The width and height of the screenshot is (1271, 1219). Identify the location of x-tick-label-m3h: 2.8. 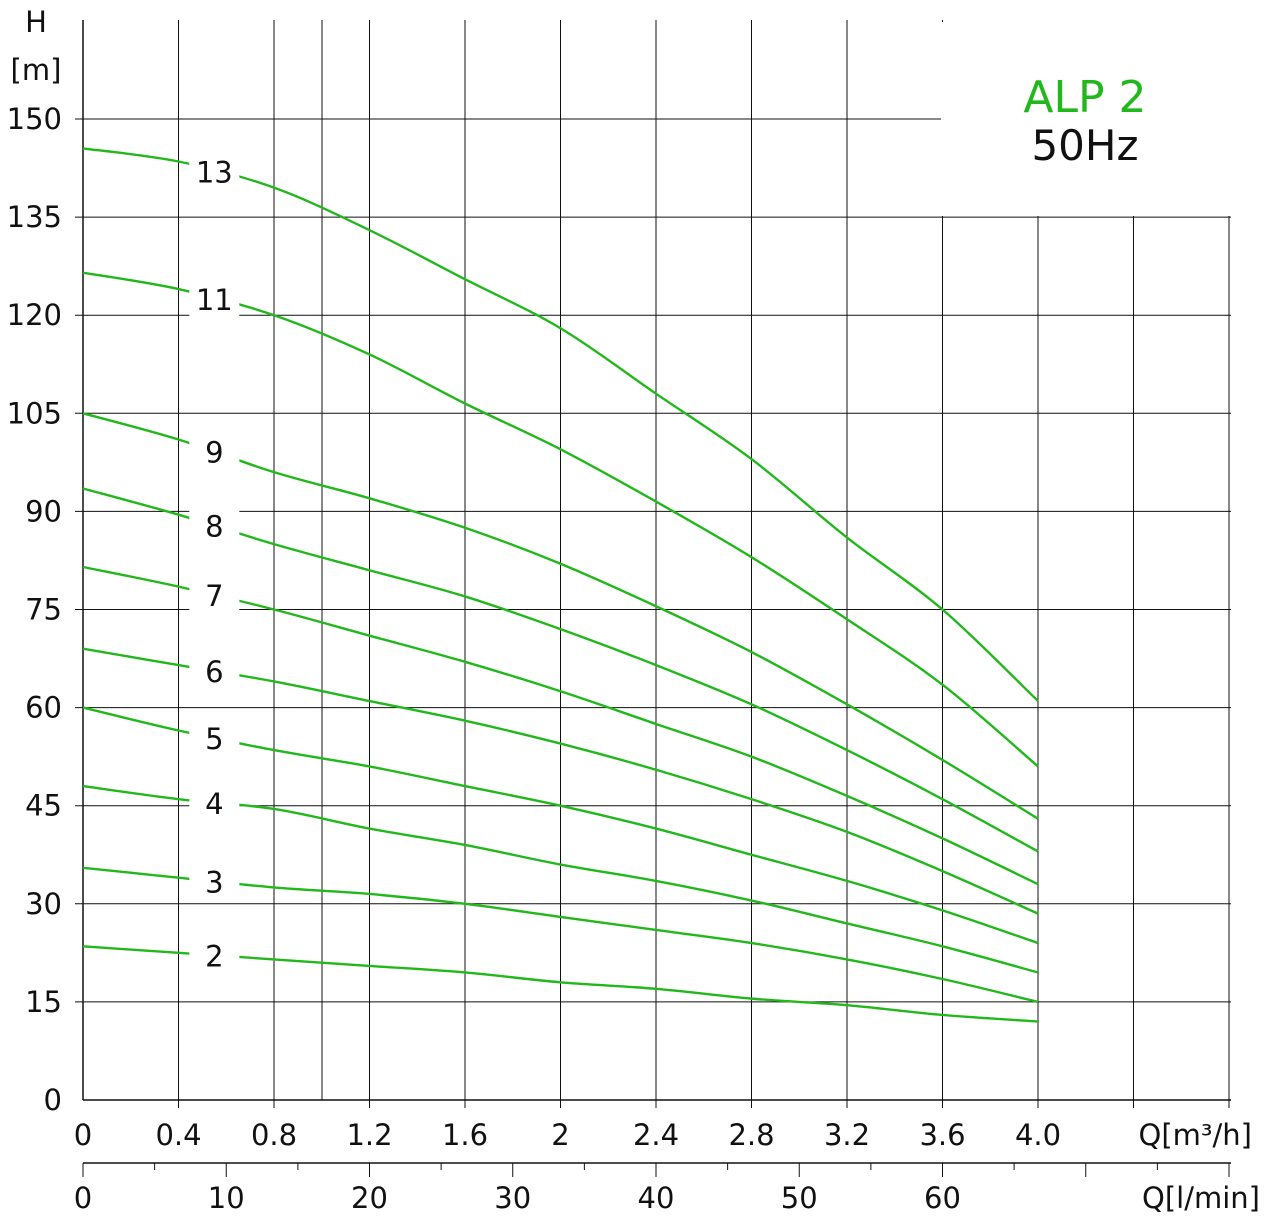
(751, 1135).